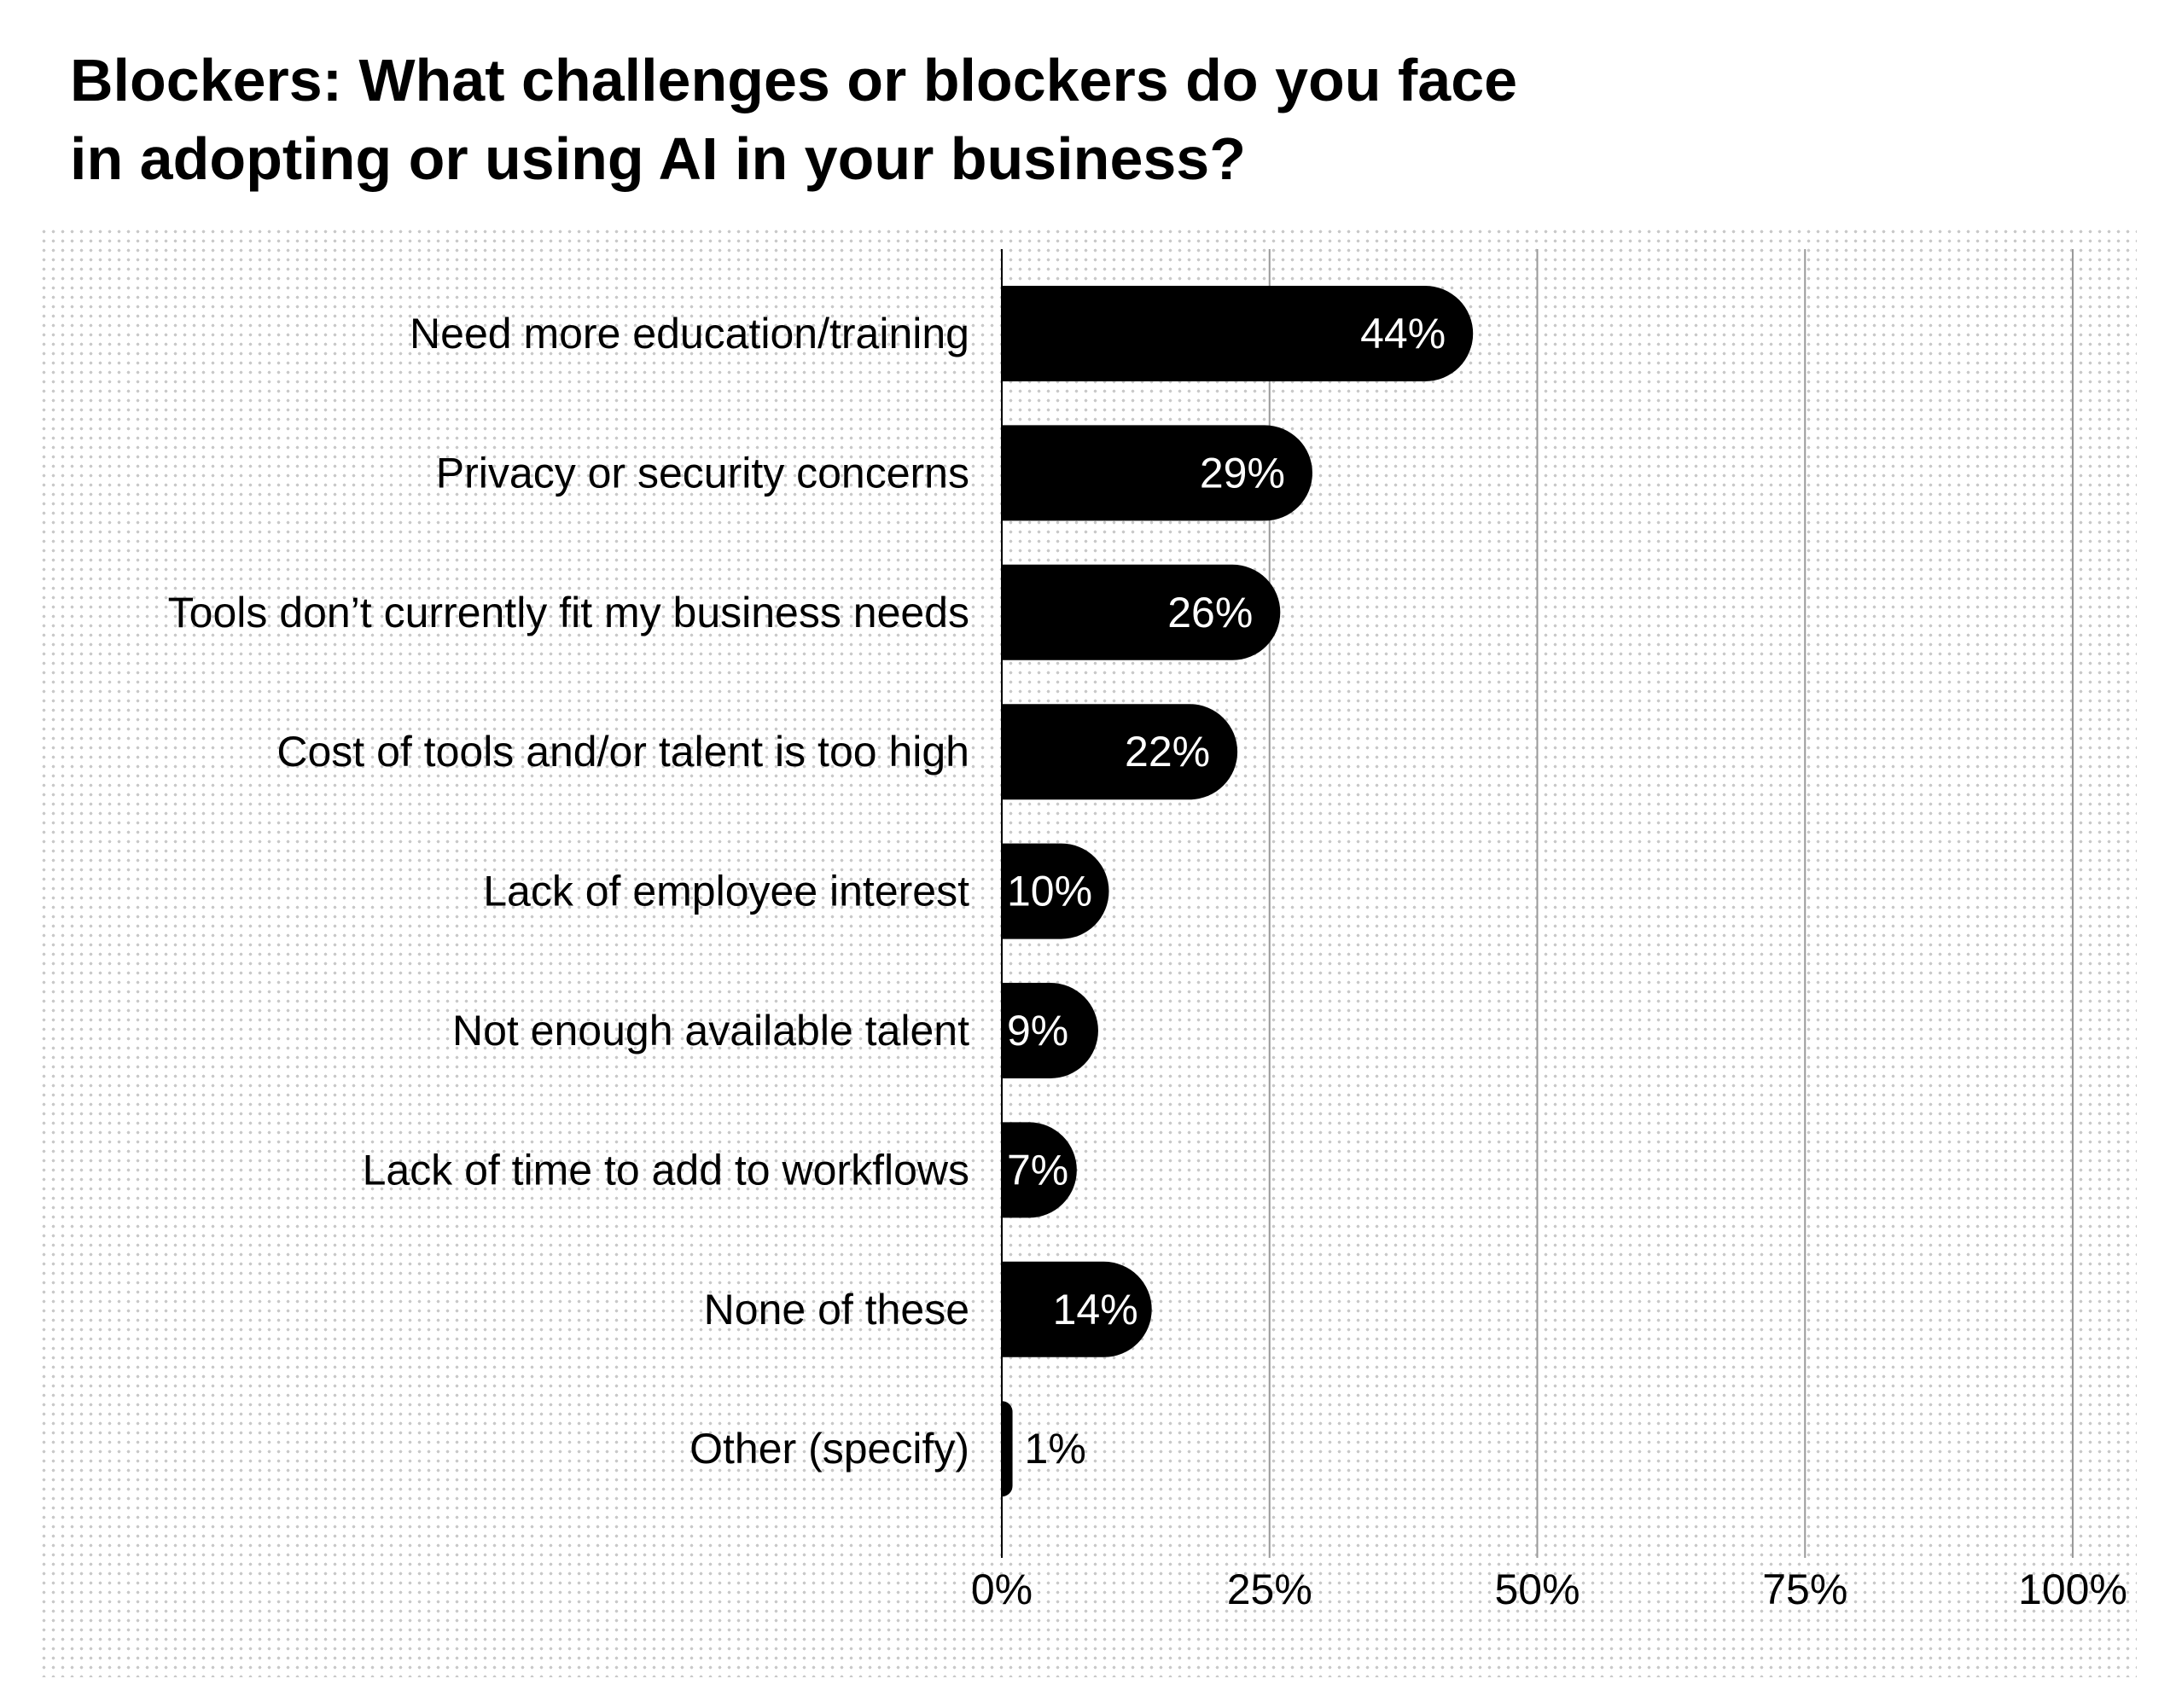  Describe the element at coordinates (1242, 473) in the screenshot. I see `value-label: 29%` at that location.